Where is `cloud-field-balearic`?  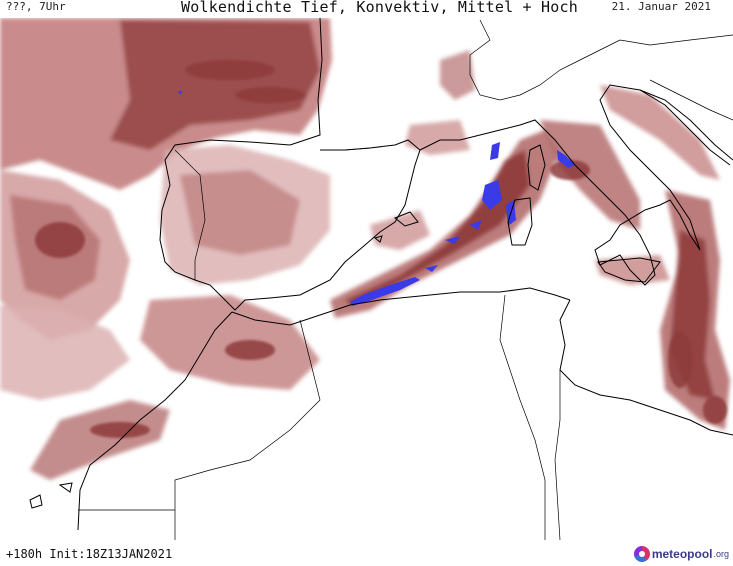
cloud-field-balearic is located at coordinates (400, 230).